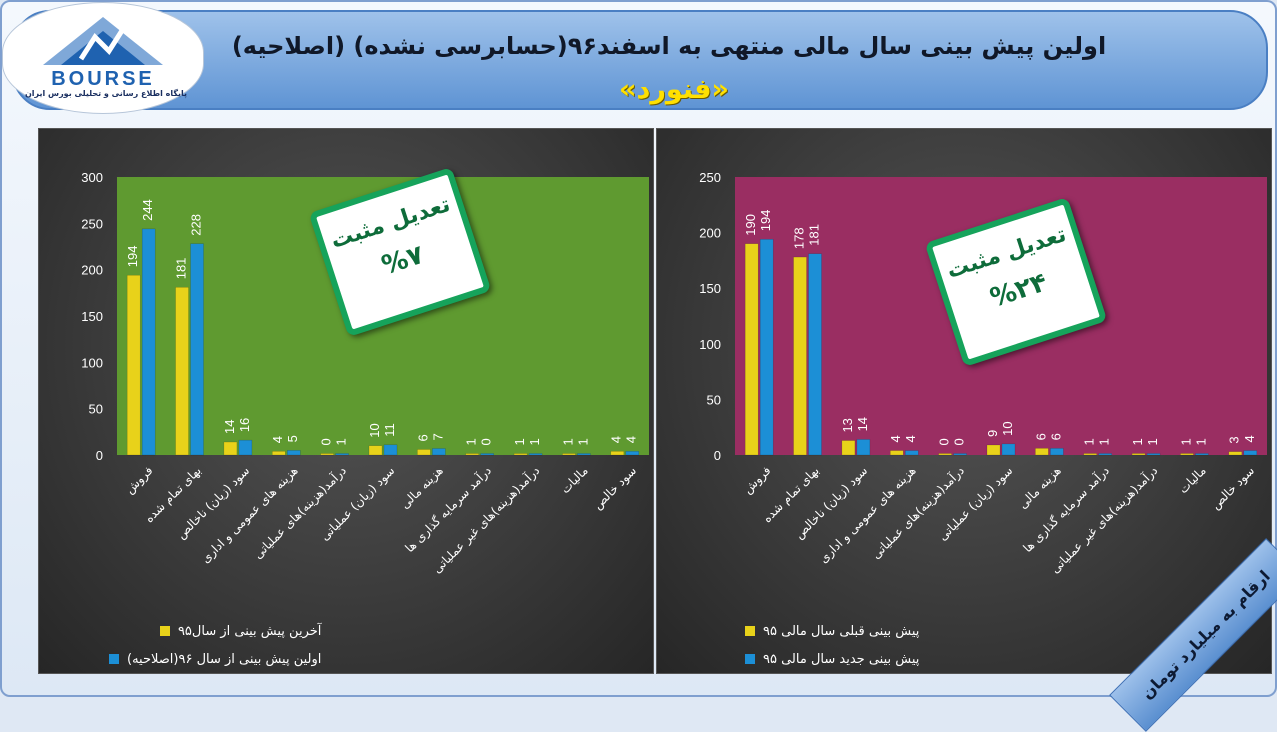  What do you see at coordinates (195, 225) in the screenshot?
I see `data-label: 228` at bounding box center [195, 225].